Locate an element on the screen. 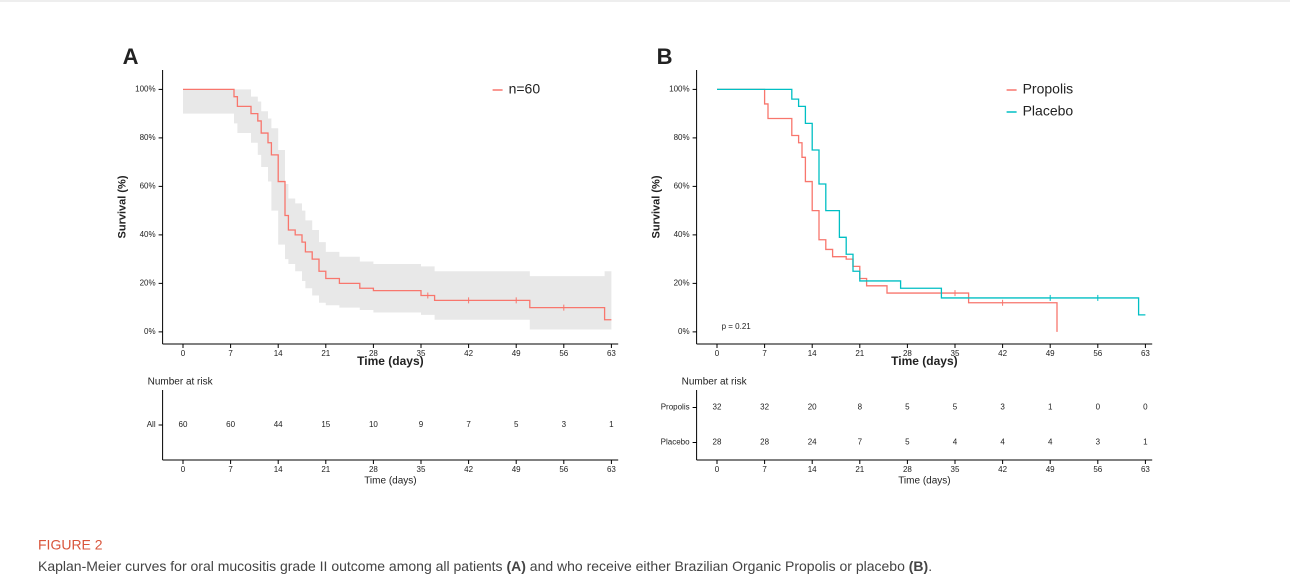 This screenshot has height=584, width=1290. confidence-band is located at coordinates (397, 209).